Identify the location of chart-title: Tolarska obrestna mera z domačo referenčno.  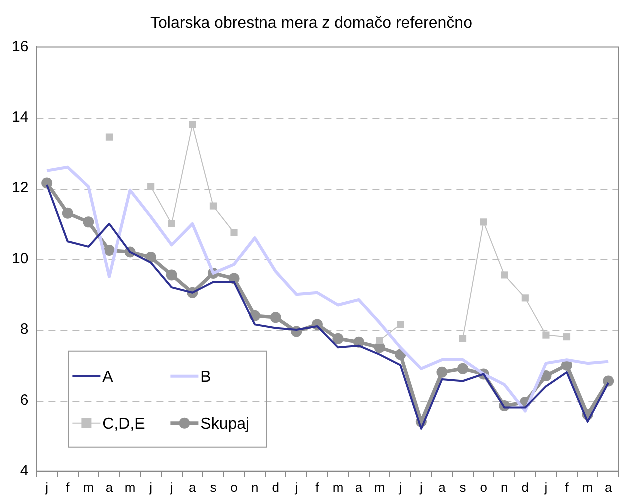
(311, 23).